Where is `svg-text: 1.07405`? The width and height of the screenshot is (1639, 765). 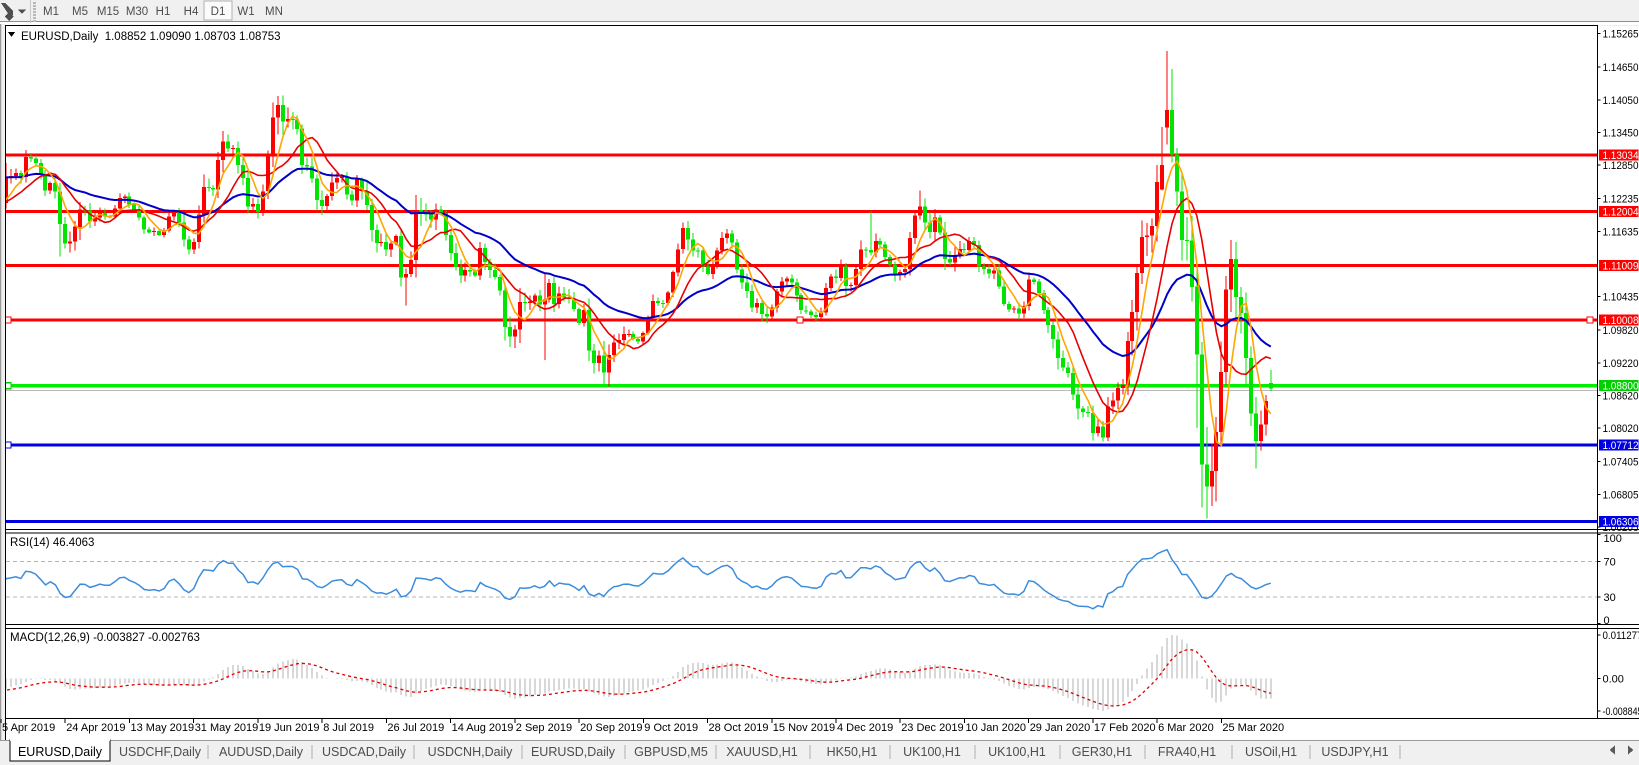 svg-text: 1.07405 is located at coordinates (1621, 463).